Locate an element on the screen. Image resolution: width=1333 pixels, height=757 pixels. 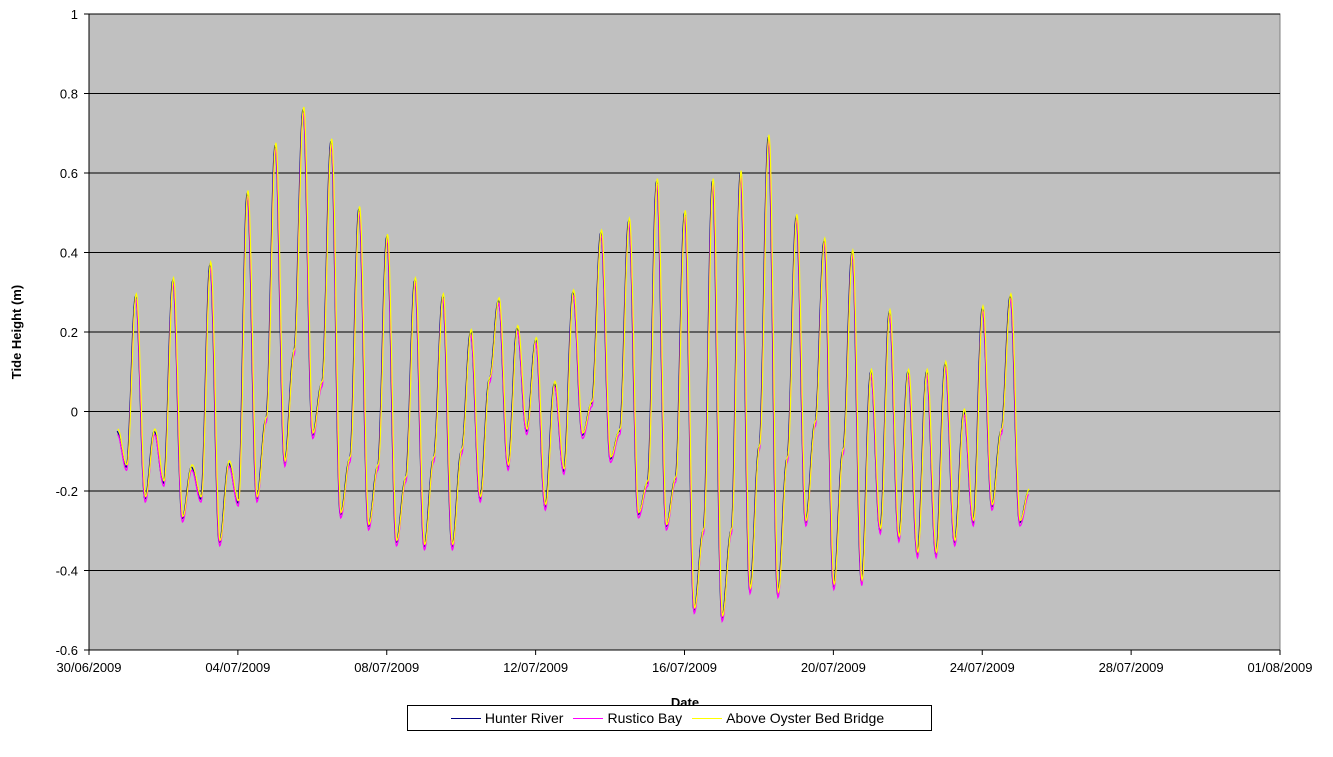
y-tick-label: 0 is located at coordinates (74, 412).